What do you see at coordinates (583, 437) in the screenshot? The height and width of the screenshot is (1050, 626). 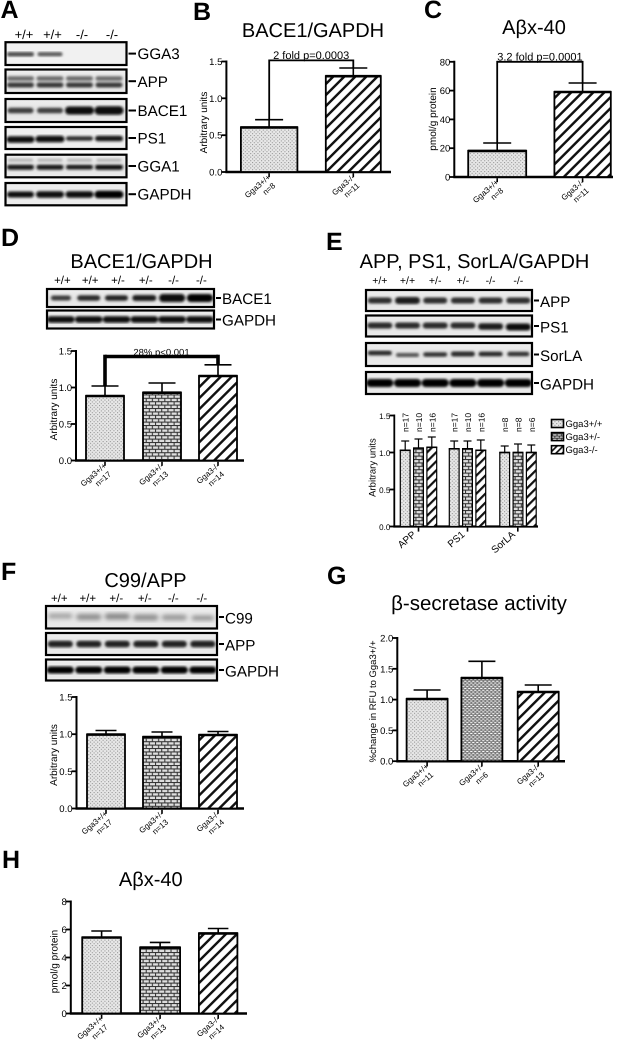 I see `svg-text: Gga3+/-` at bounding box center [583, 437].